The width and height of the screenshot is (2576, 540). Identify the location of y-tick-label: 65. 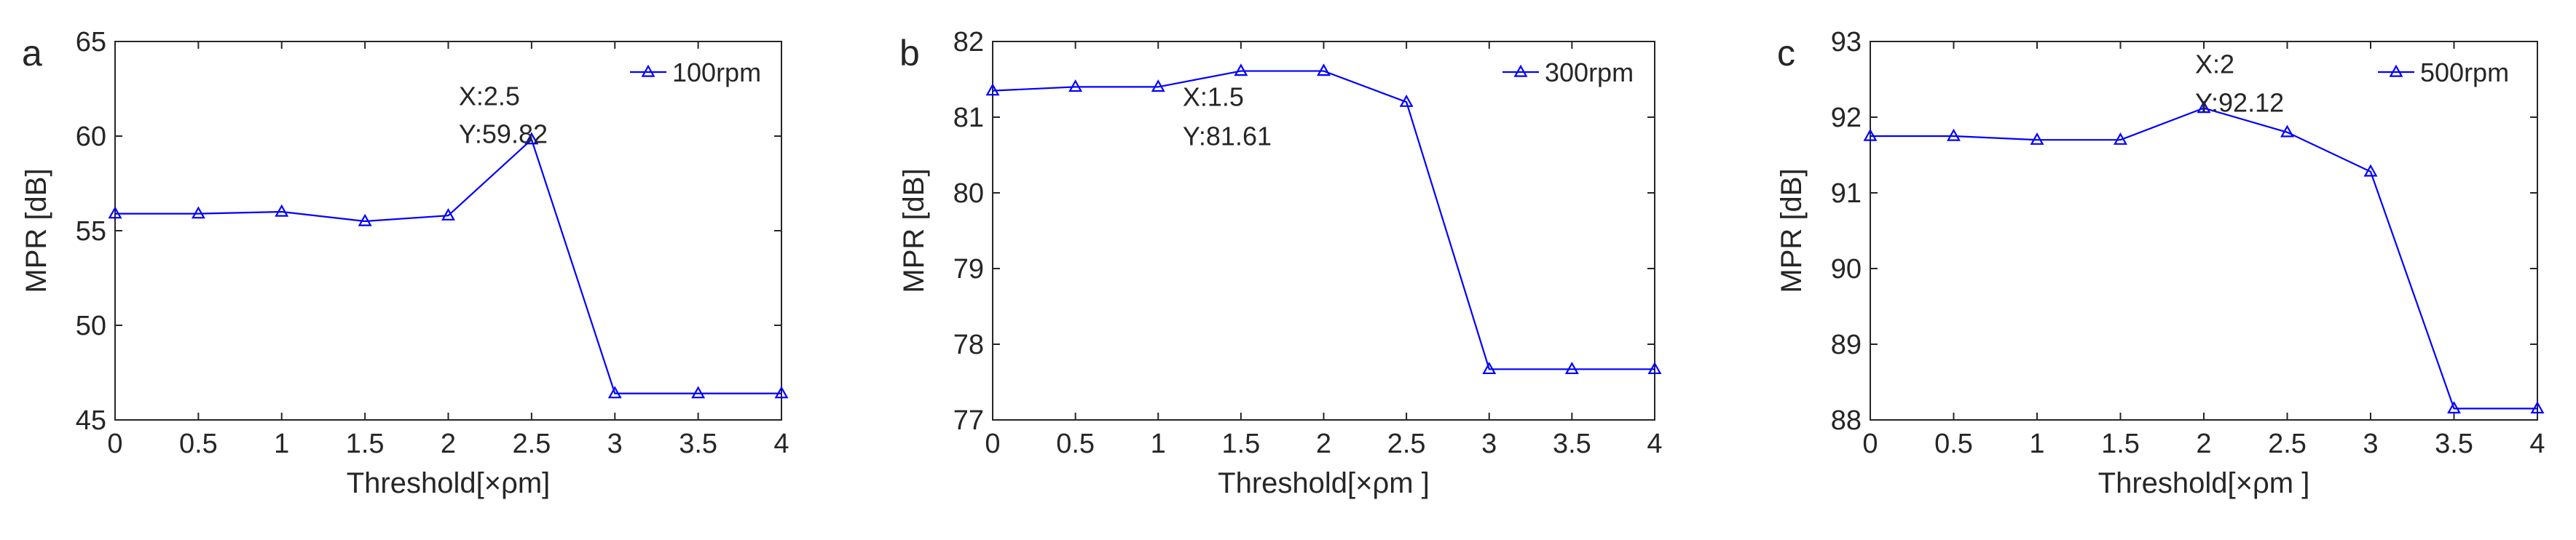
(91, 42).